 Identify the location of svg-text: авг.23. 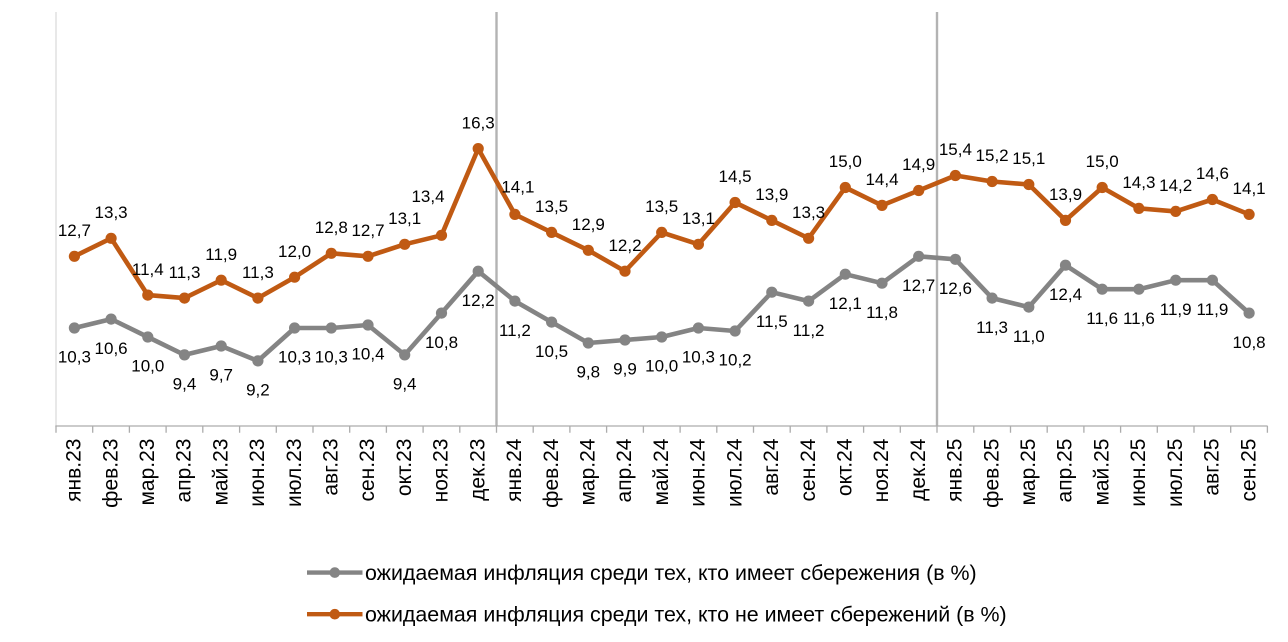
(331, 467).